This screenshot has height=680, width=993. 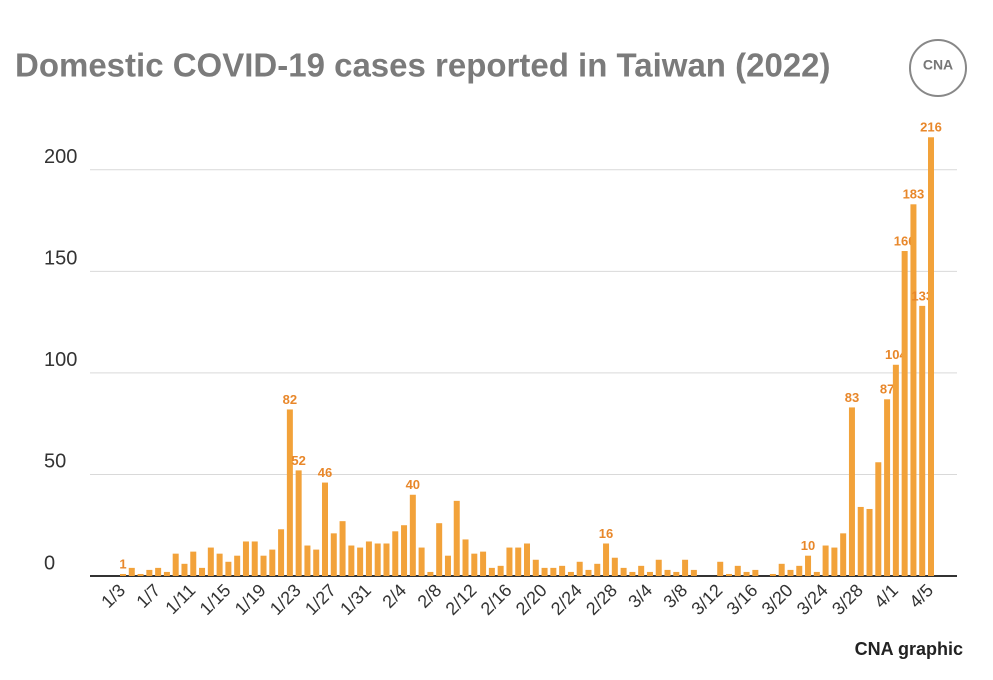 I want to click on value-label: 82, so click(x=290, y=399).